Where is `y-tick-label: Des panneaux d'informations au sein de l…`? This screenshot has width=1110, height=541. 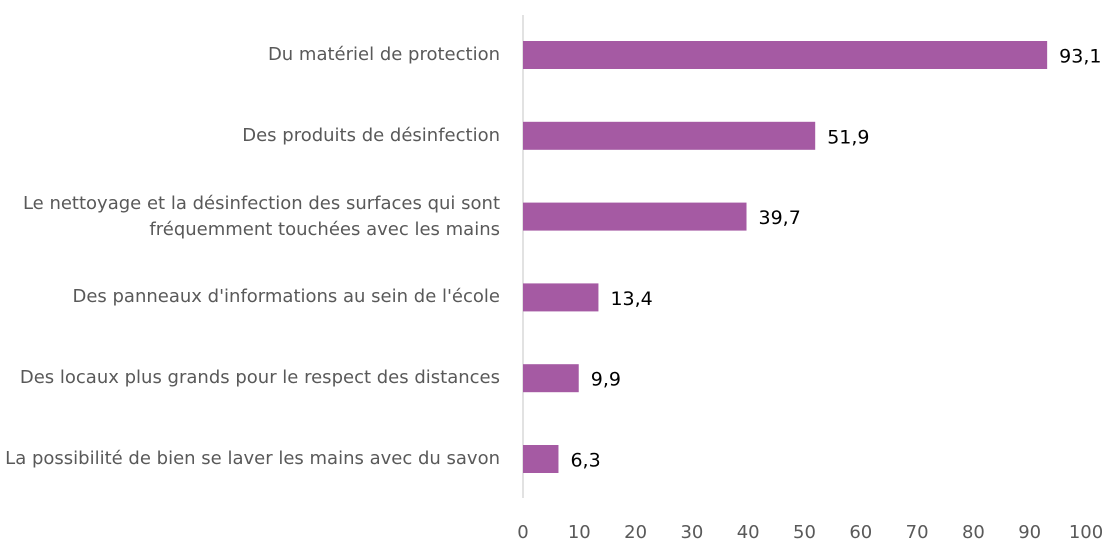
y-tick-label: Des panneaux d'informations au sein de l… is located at coordinates (286, 297).